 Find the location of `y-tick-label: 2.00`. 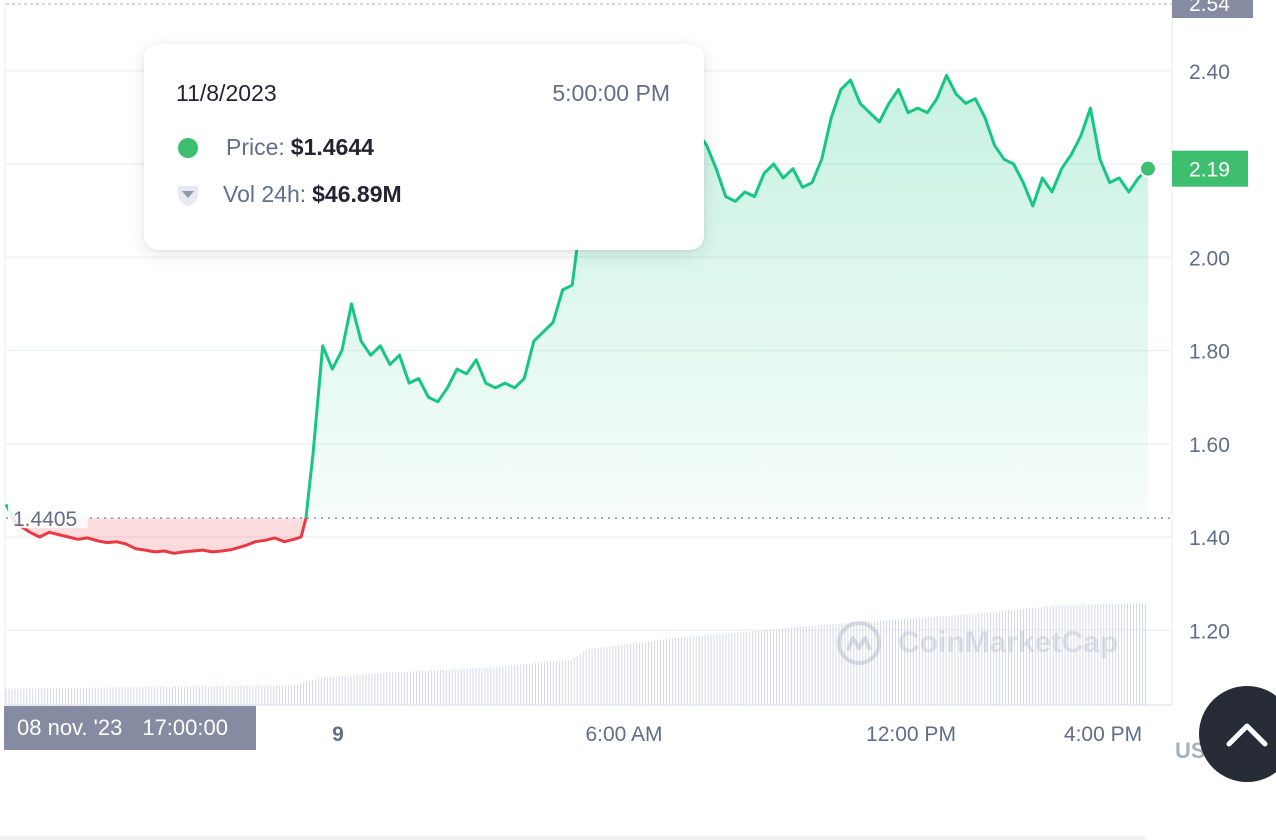

y-tick-label: 2.00 is located at coordinates (1209, 258).